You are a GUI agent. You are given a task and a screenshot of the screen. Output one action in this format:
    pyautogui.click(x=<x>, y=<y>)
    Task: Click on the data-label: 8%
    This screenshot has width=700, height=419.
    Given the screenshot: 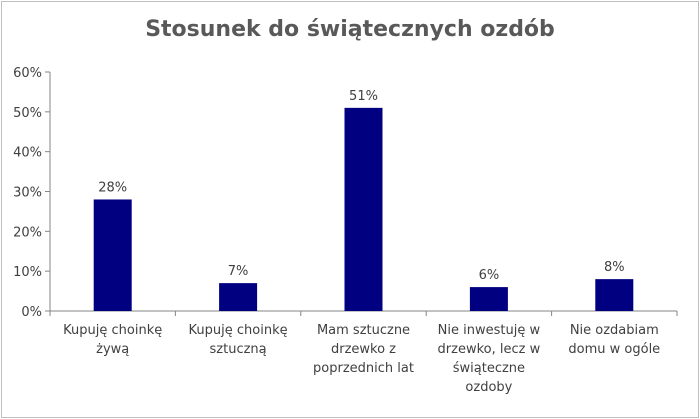 What is the action you would take?
    pyautogui.click(x=614, y=267)
    